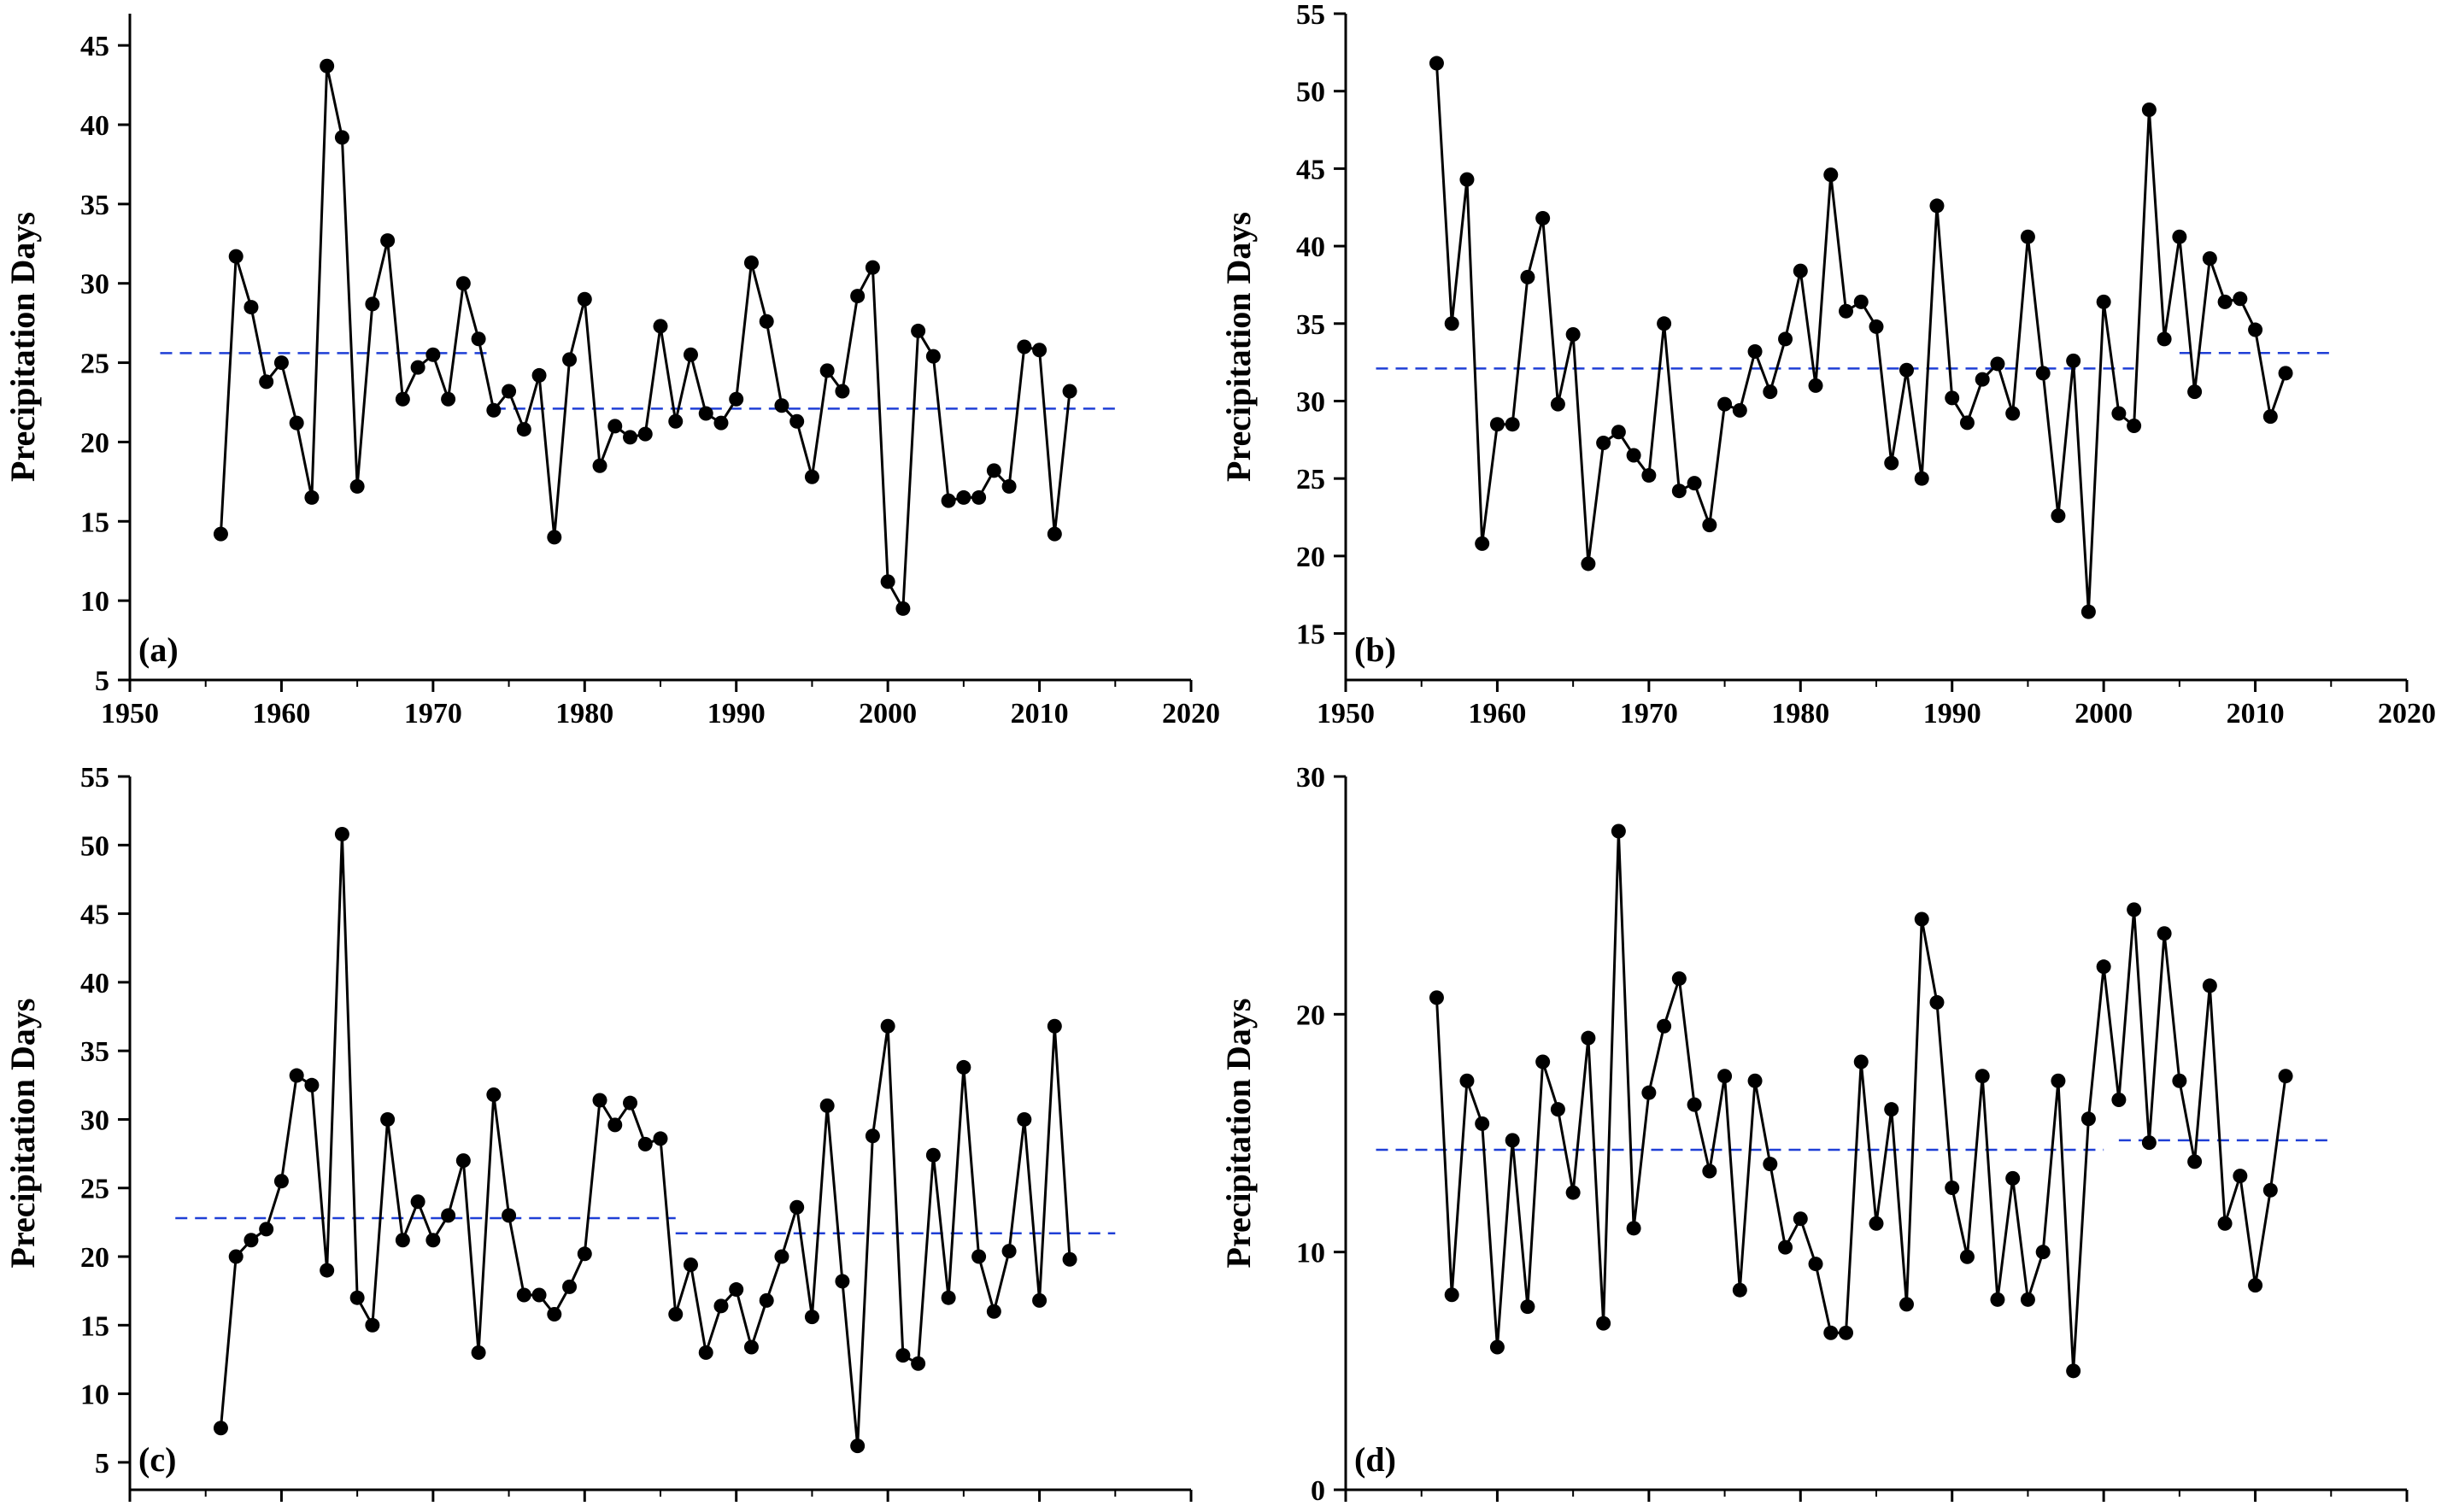  What do you see at coordinates (95, 1120) in the screenshot?
I see `y-tick-label: 30` at bounding box center [95, 1120].